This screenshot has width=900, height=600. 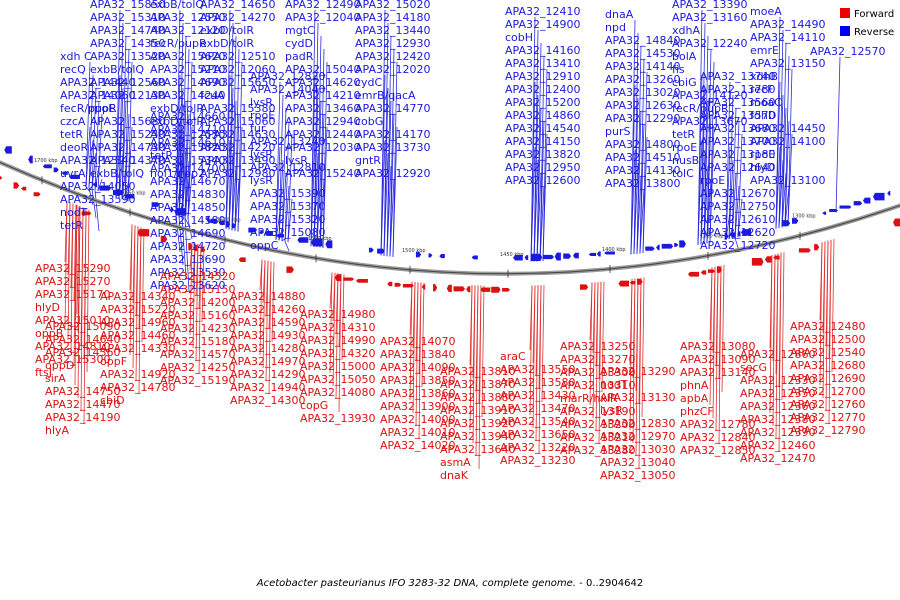 What do you see at coordinates (197, 354) in the screenshot?
I see `forward-gene-label: APA32_14570` at bounding box center [197, 354].